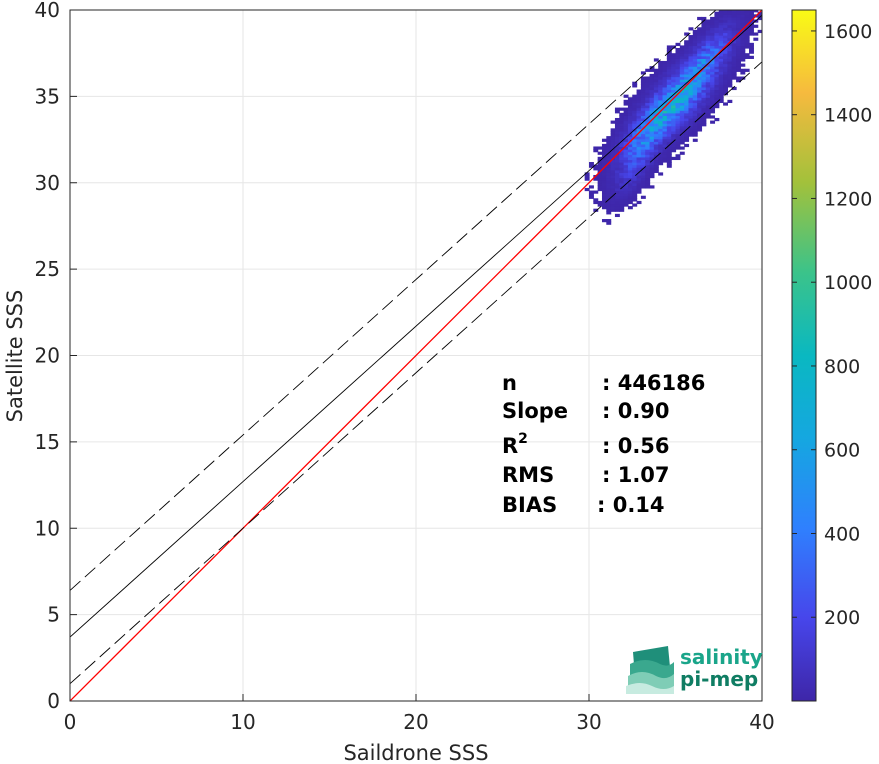  Describe the element at coordinates (53, 615) in the screenshot. I see `y-tick-label: 5` at that location.